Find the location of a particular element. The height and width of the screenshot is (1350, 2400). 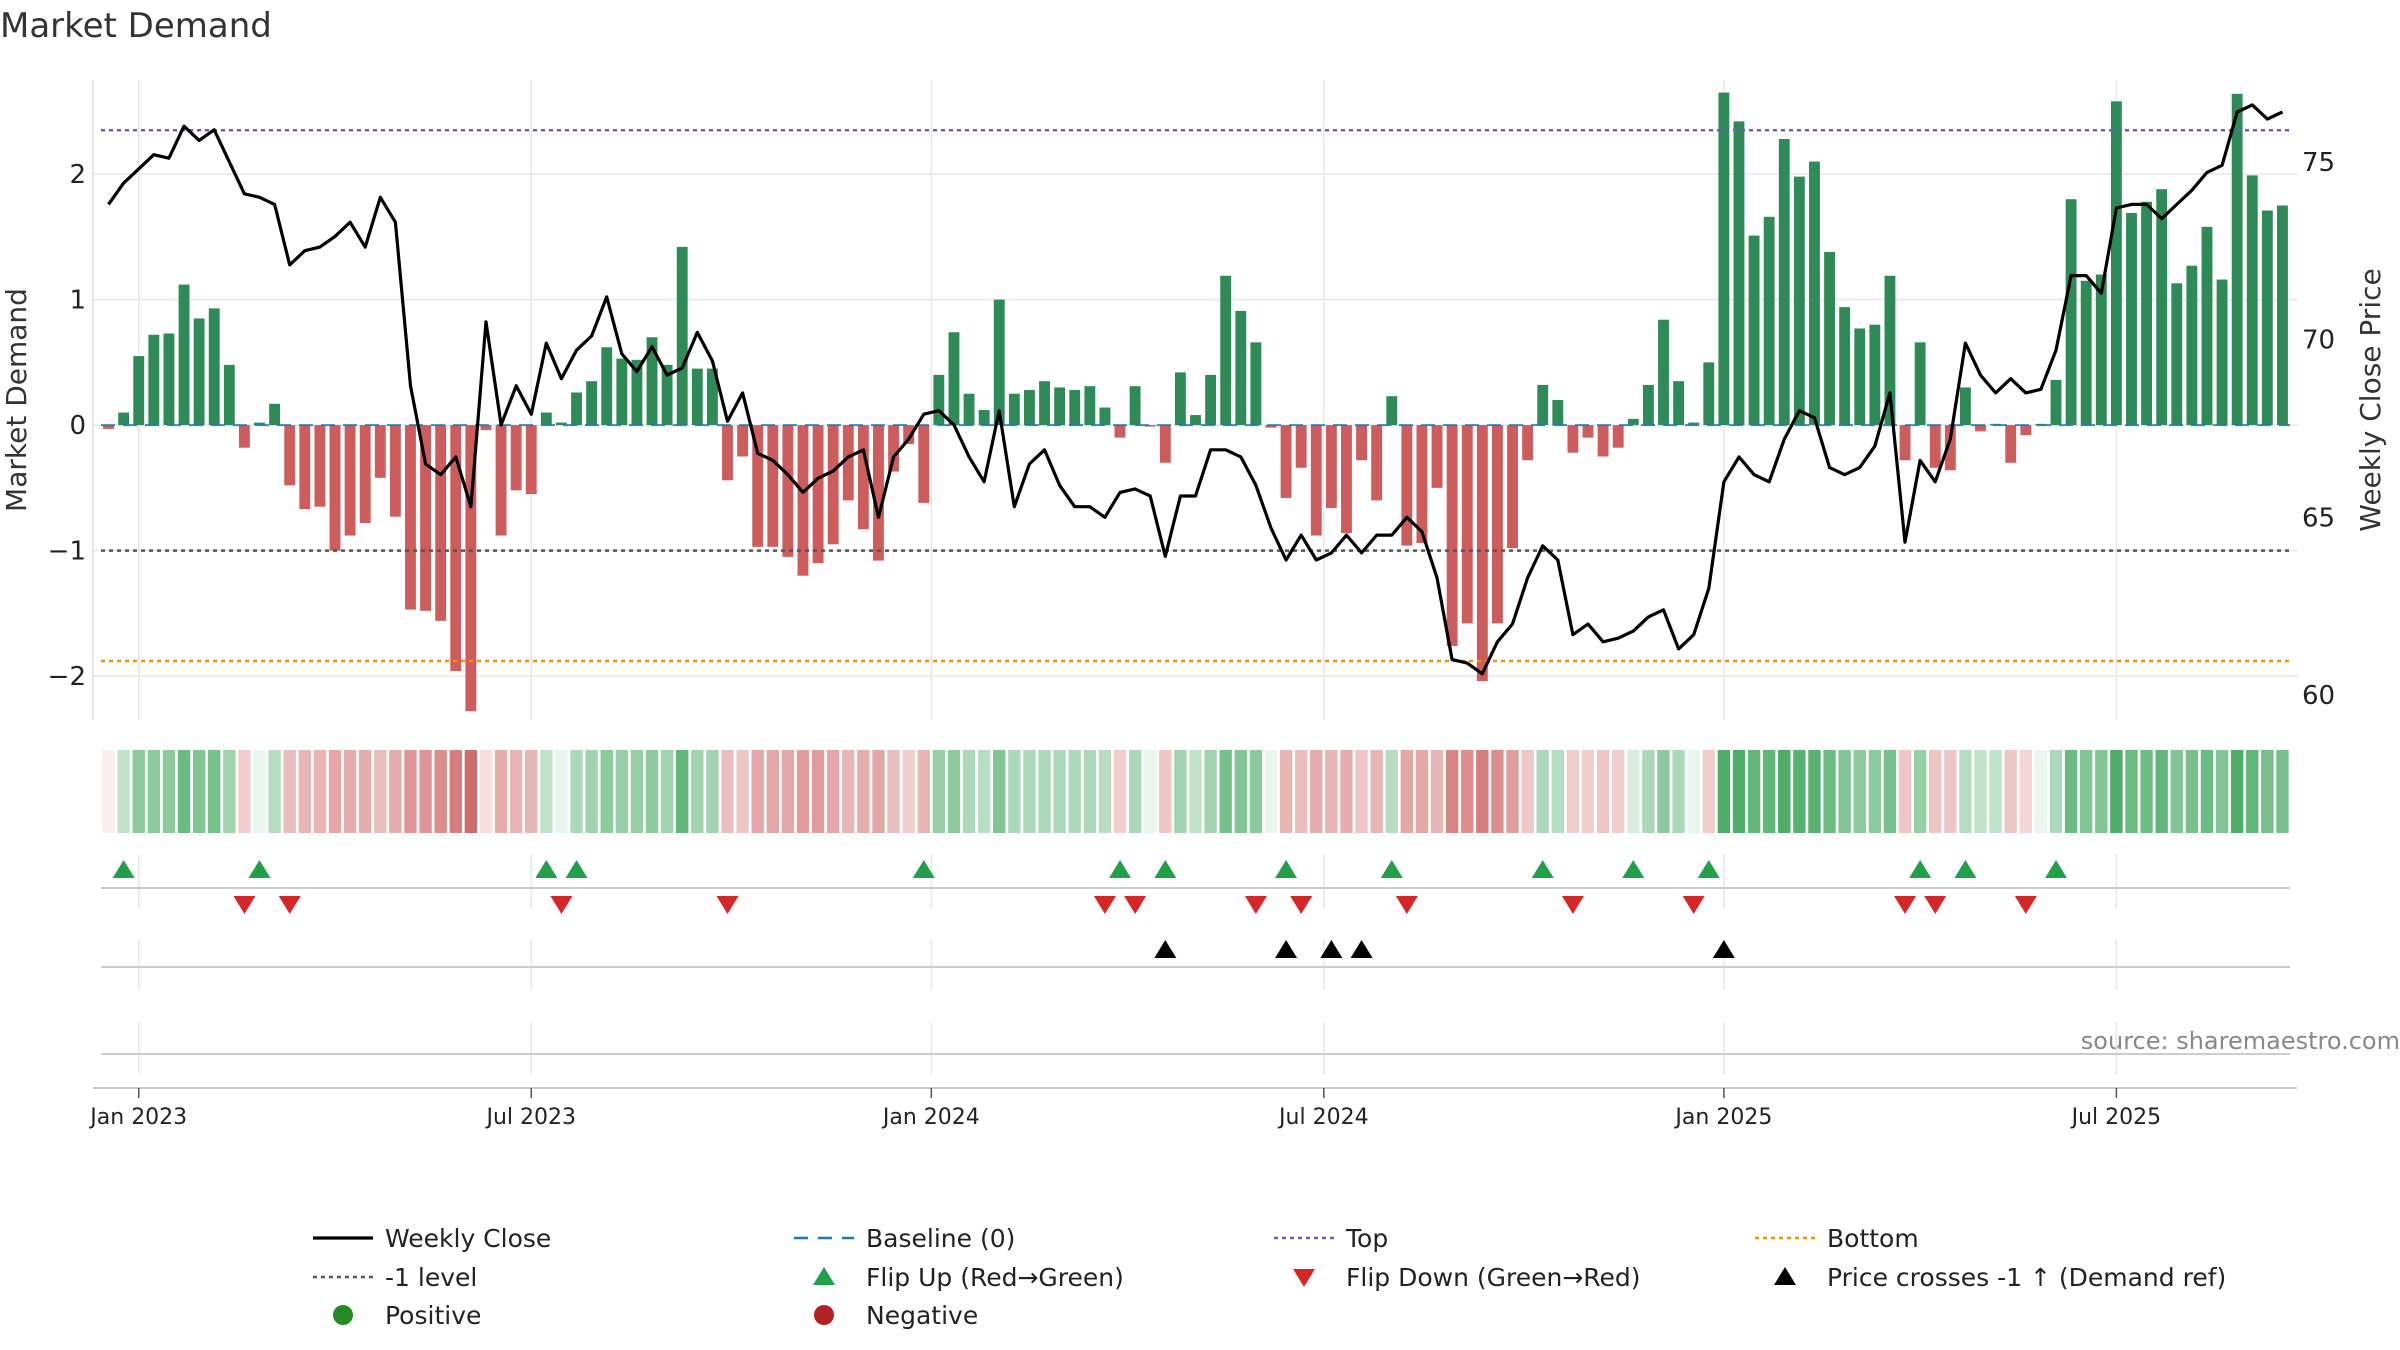

y2-tick-label: 75 is located at coordinates (2318, 163).